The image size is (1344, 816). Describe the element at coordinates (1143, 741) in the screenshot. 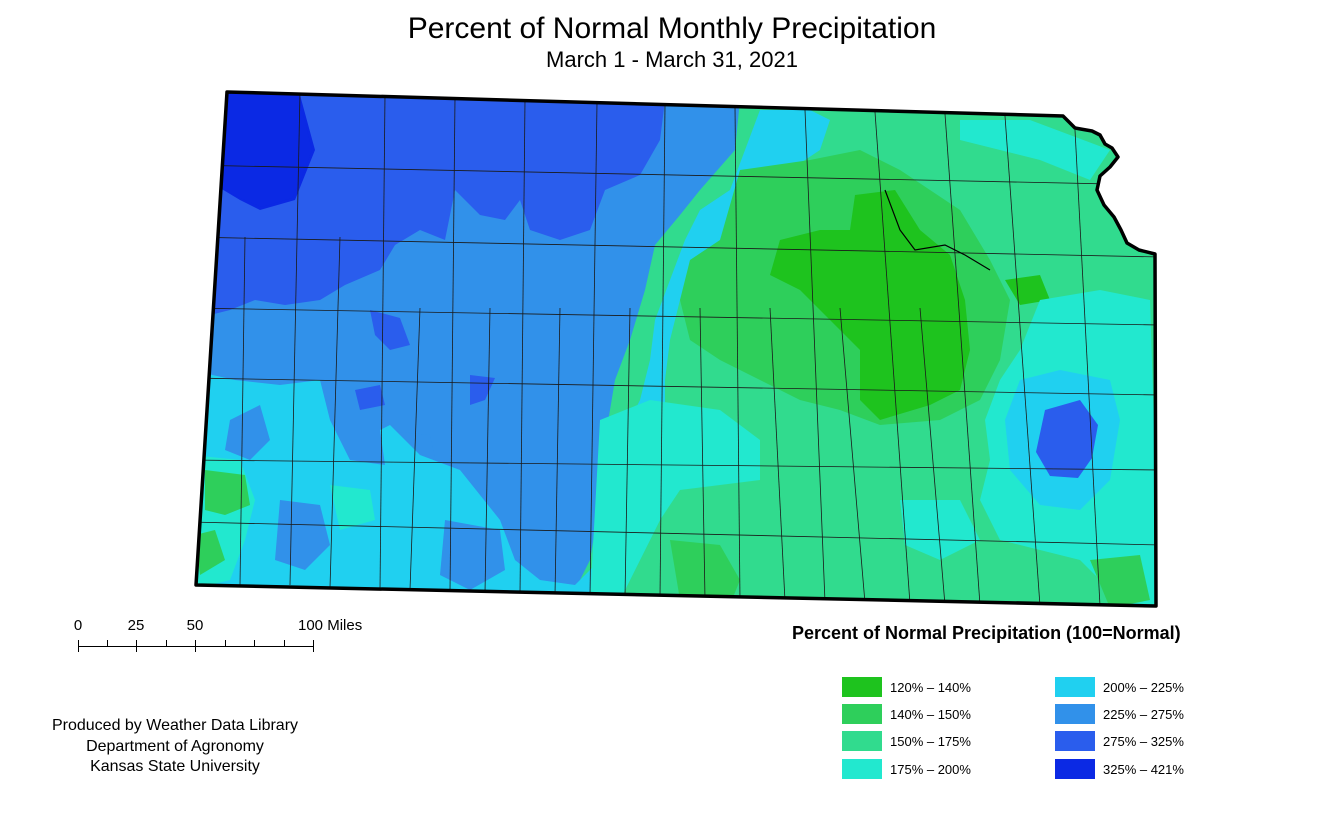

I see `legend-label: 275% – 325%` at that location.